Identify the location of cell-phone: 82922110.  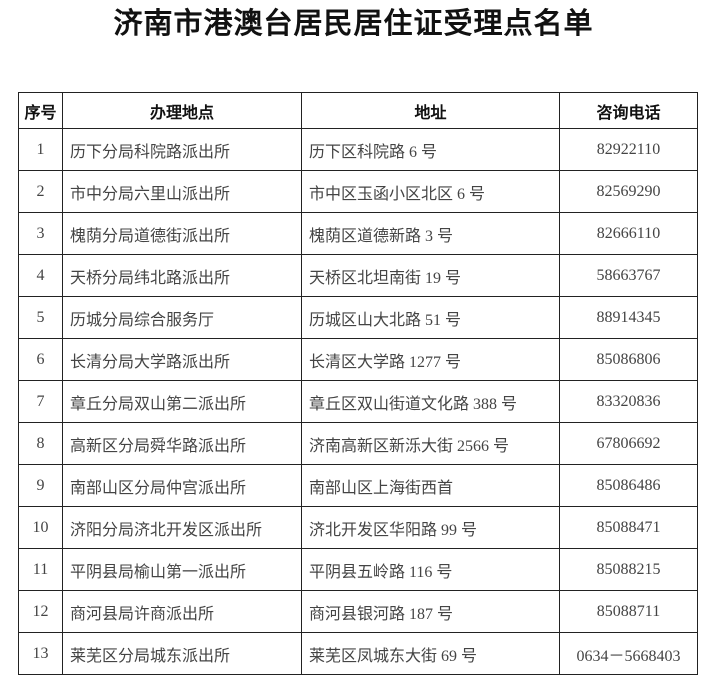
(628, 149).